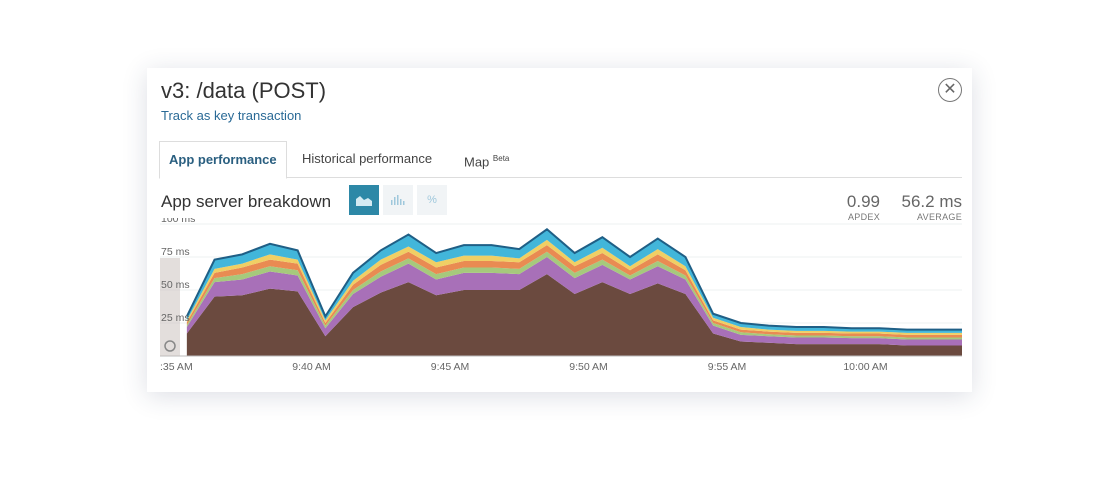  What do you see at coordinates (863, 217) in the screenshot?
I see `apdex-label: APDEX` at bounding box center [863, 217].